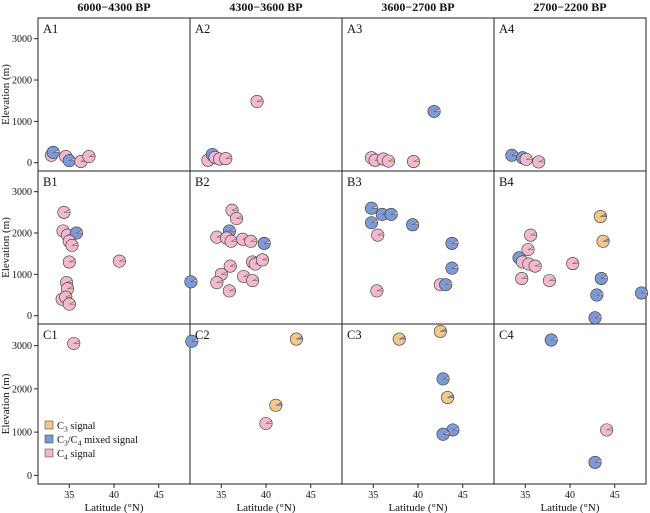  I want to click on x-tick-label: 45, so click(463, 495).